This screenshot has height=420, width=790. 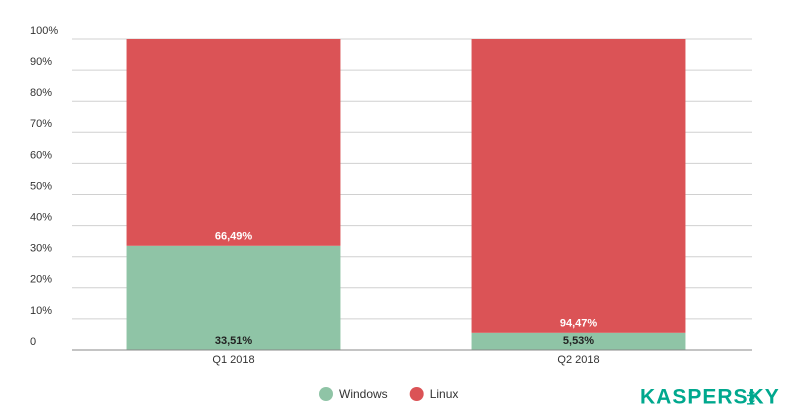 I want to click on x-tick-label: Q2 2018, so click(x=578, y=360).